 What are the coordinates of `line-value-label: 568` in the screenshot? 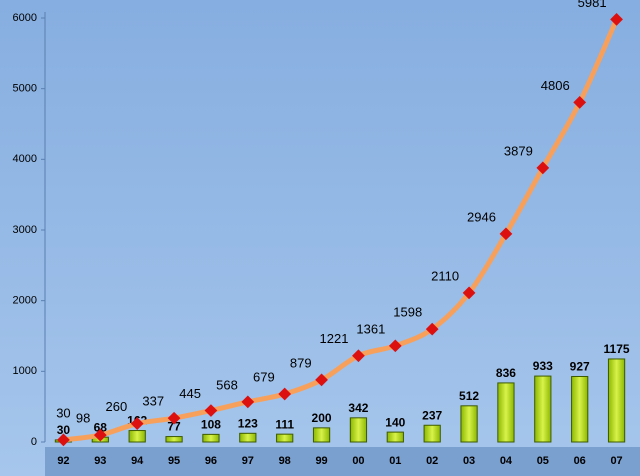 It's located at (227, 384).